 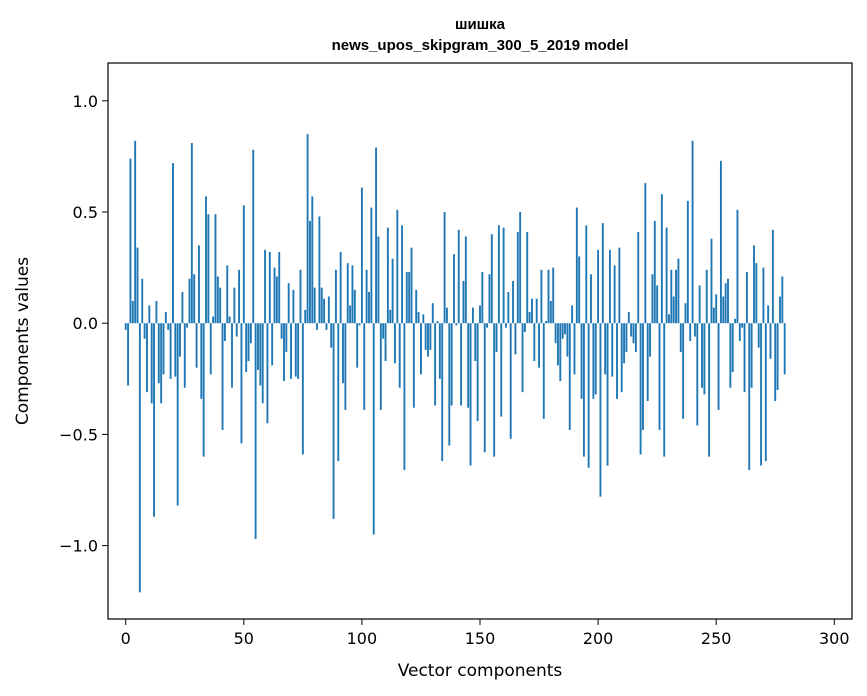 I want to click on y-tick-label: −1.0, so click(x=78, y=546).